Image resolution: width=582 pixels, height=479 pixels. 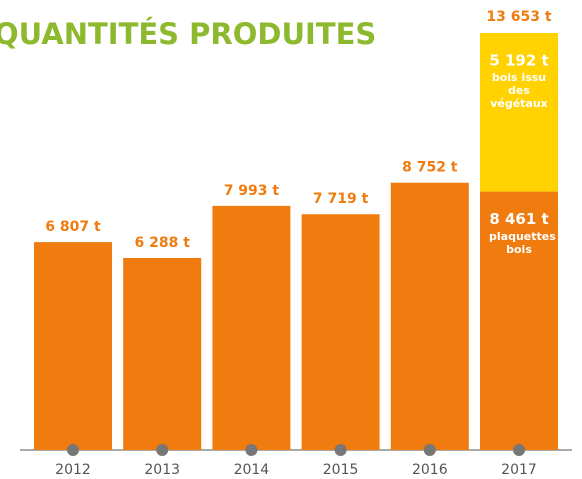 What do you see at coordinates (518, 61) in the screenshot?
I see `value-label: 5 192 t` at bounding box center [518, 61].